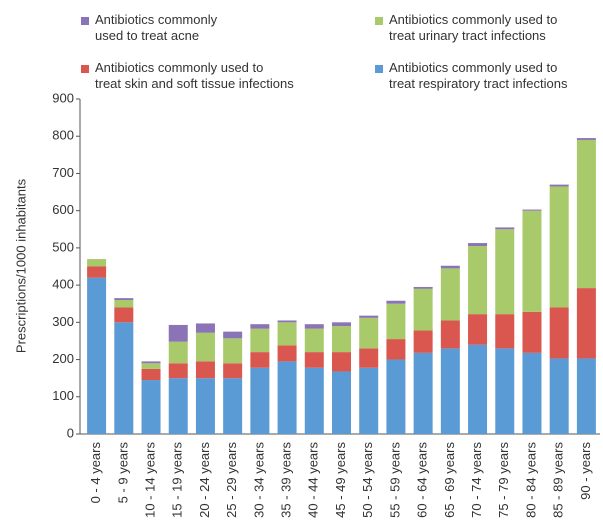 The width and height of the screenshot is (603, 528). What do you see at coordinates (95, 473) in the screenshot?
I see `x-tick-label: 0 - 4 years` at bounding box center [95, 473].